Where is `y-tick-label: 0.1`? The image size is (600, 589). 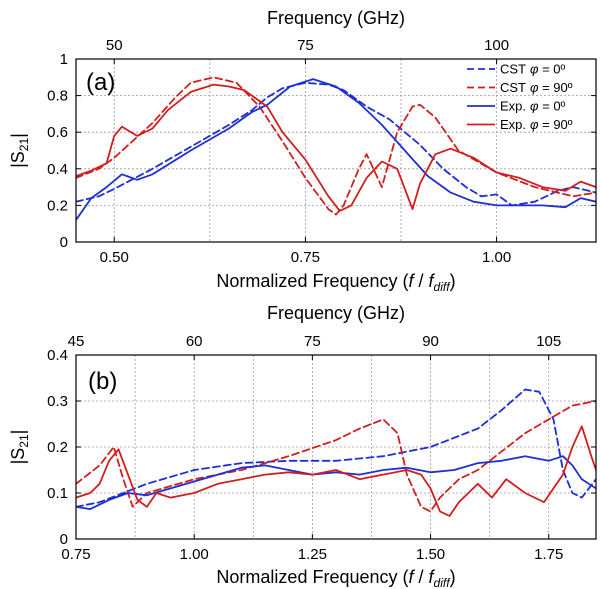
y-tick-label: 0.1 is located at coordinates (57, 493).